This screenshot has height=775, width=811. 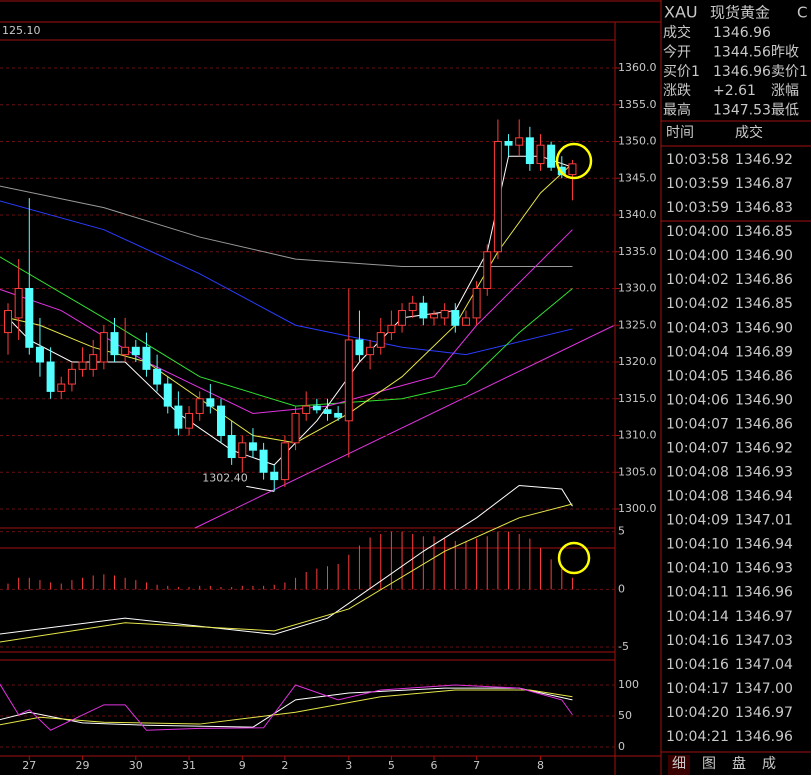 I want to click on x-tick-label: 31, so click(x=189, y=765).